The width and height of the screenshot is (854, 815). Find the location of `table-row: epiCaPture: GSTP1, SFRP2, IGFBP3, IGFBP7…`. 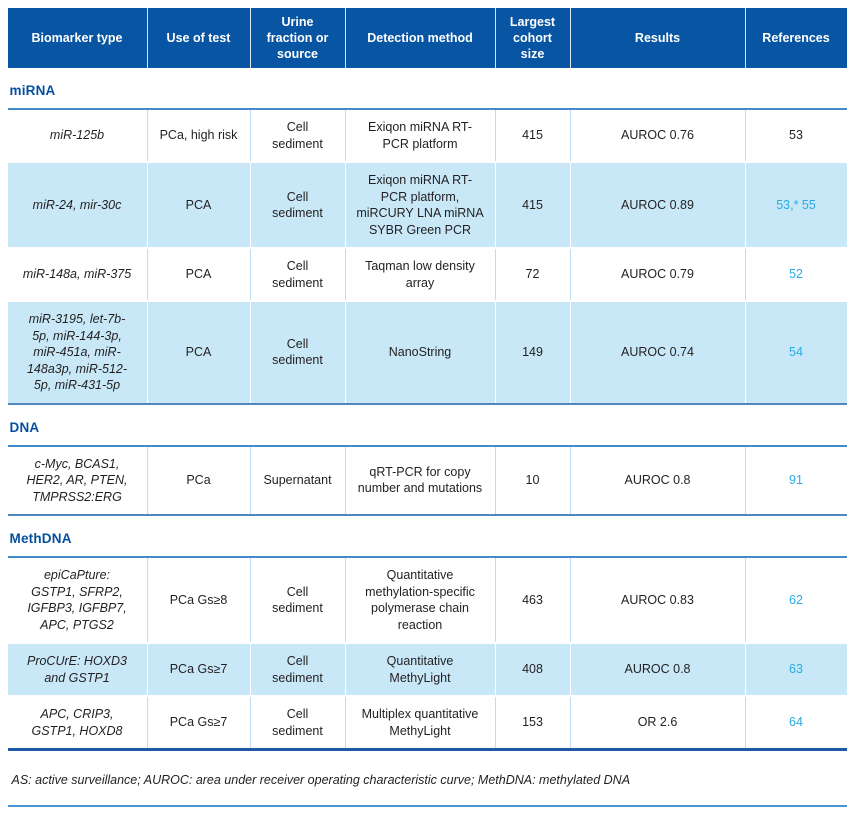

table-row: epiCaPture: GSTP1, SFRP2, IGFBP3, IGFBP7… is located at coordinates (427, 600).